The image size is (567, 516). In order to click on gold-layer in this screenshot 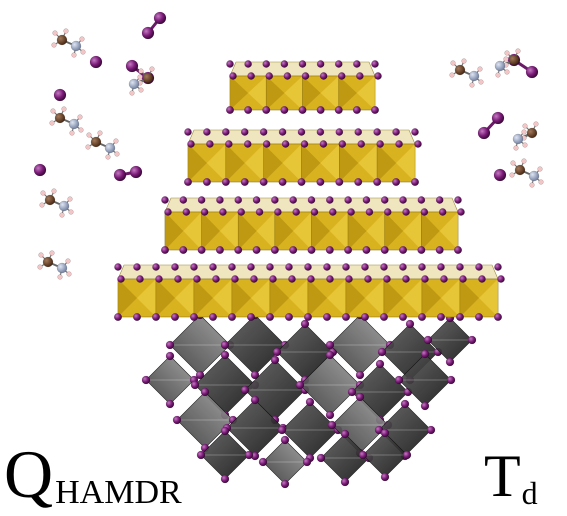, I will do `click(309, 292)`.